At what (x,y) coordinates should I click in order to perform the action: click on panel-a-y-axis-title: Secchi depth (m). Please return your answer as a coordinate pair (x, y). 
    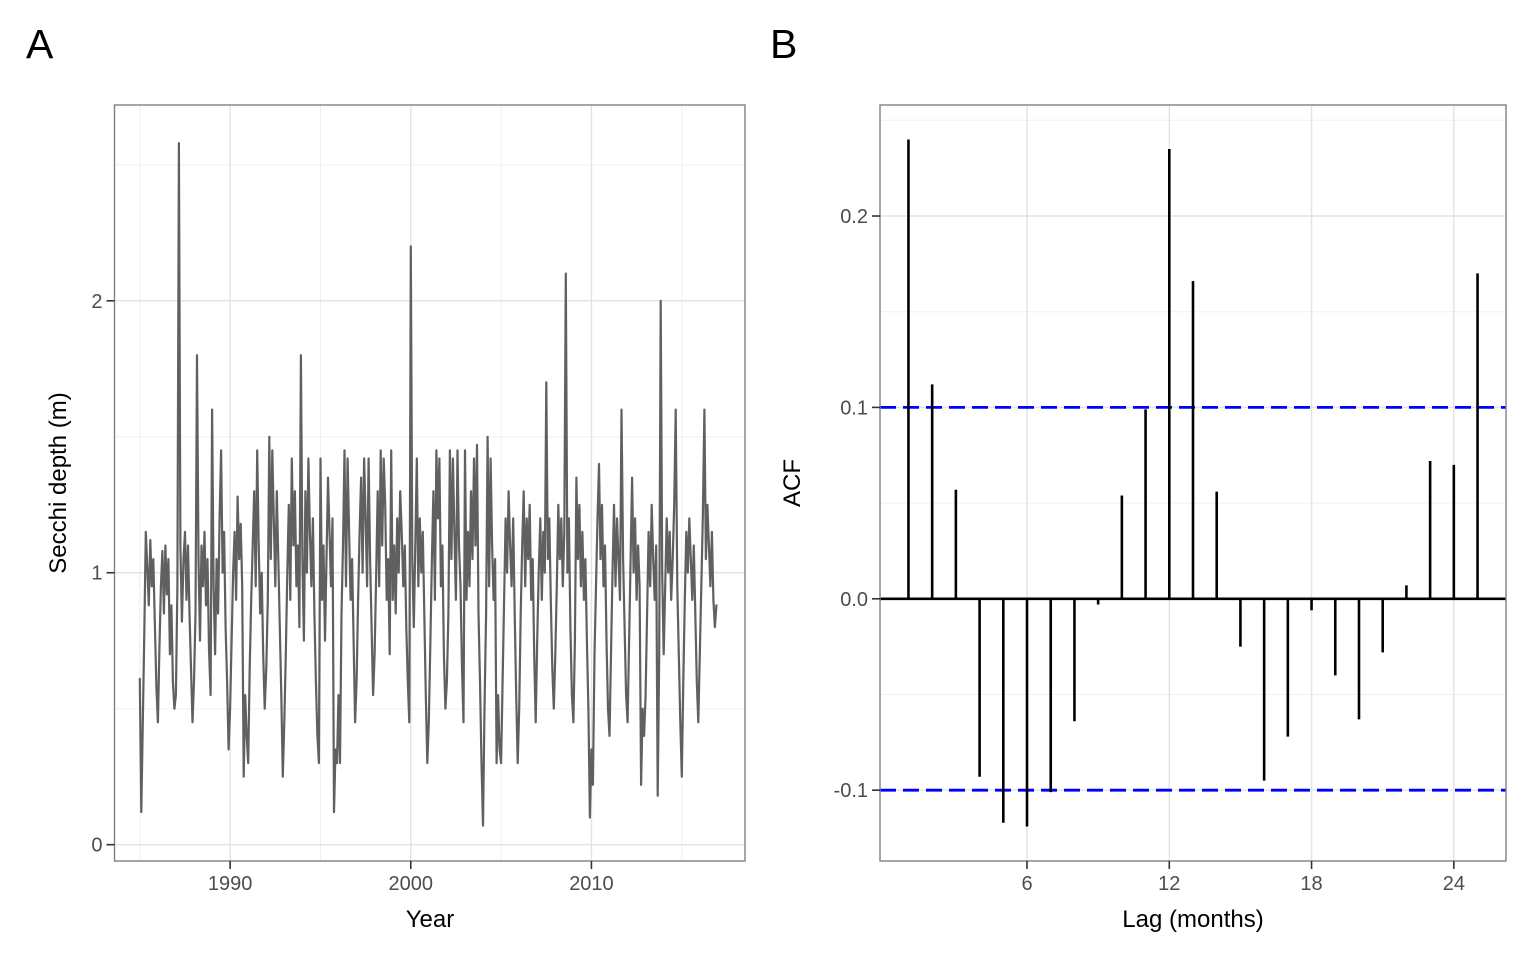
    Looking at the image, I should click on (58, 482).